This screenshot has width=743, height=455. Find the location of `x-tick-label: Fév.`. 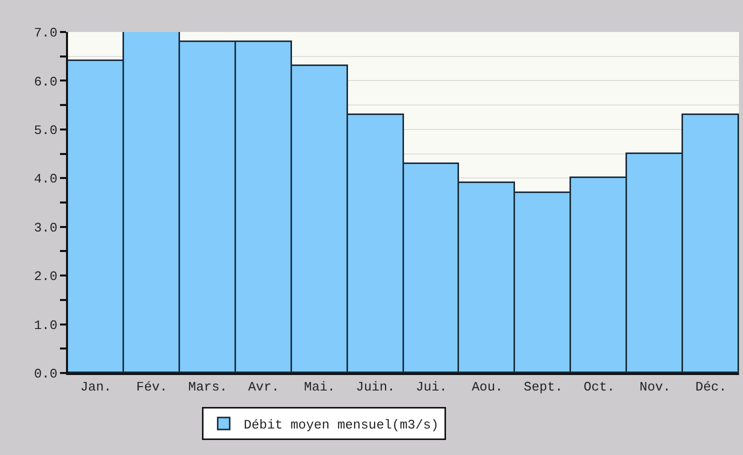

x-tick-label: Fév. is located at coordinates (152, 387).